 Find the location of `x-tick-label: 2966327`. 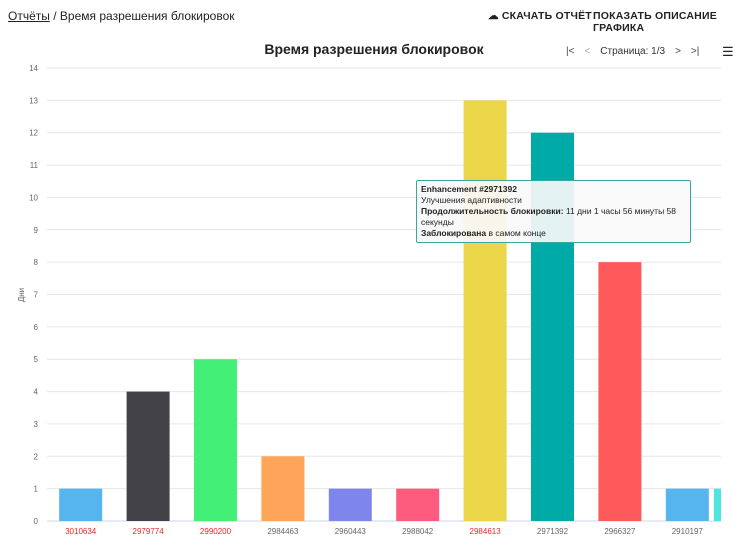

x-tick-label: 2966327 is located at coordinates (620, 531).